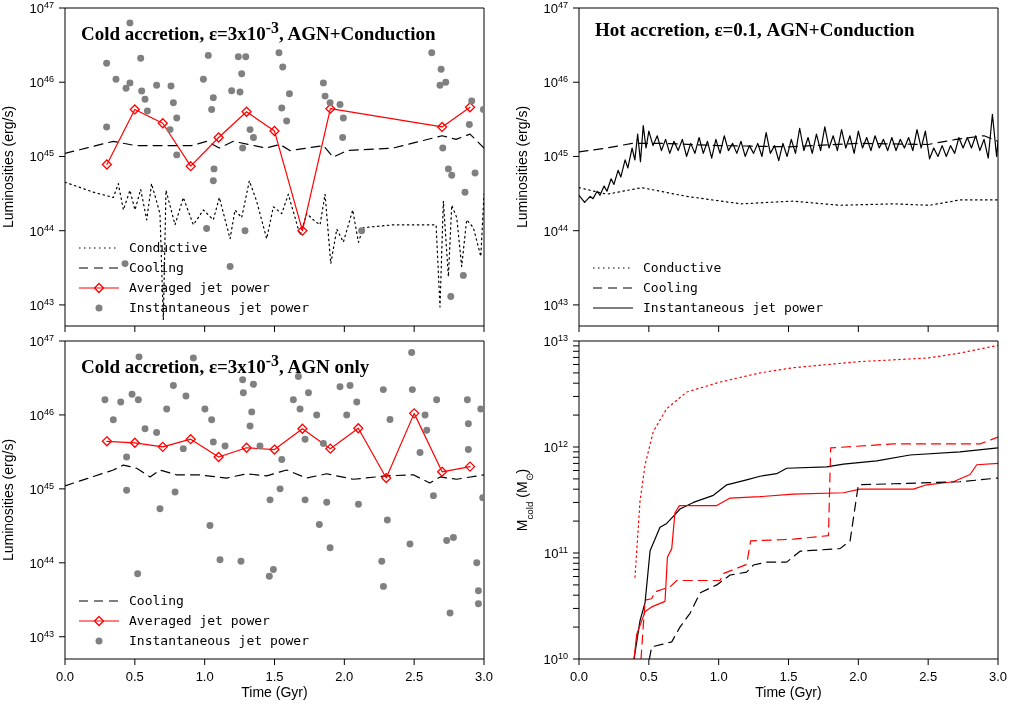  Describe the element at coordinates (134, 676) in the screenshot. I see `x-tick-label: 0.5` at that location.